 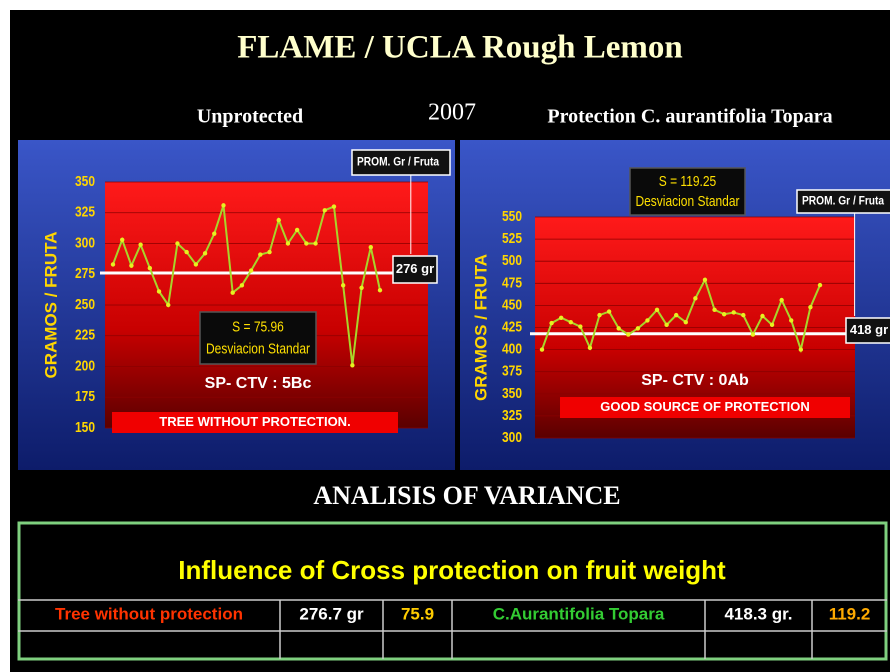 I want to click on y-tick-label: 200, so click(x=85, y=365).